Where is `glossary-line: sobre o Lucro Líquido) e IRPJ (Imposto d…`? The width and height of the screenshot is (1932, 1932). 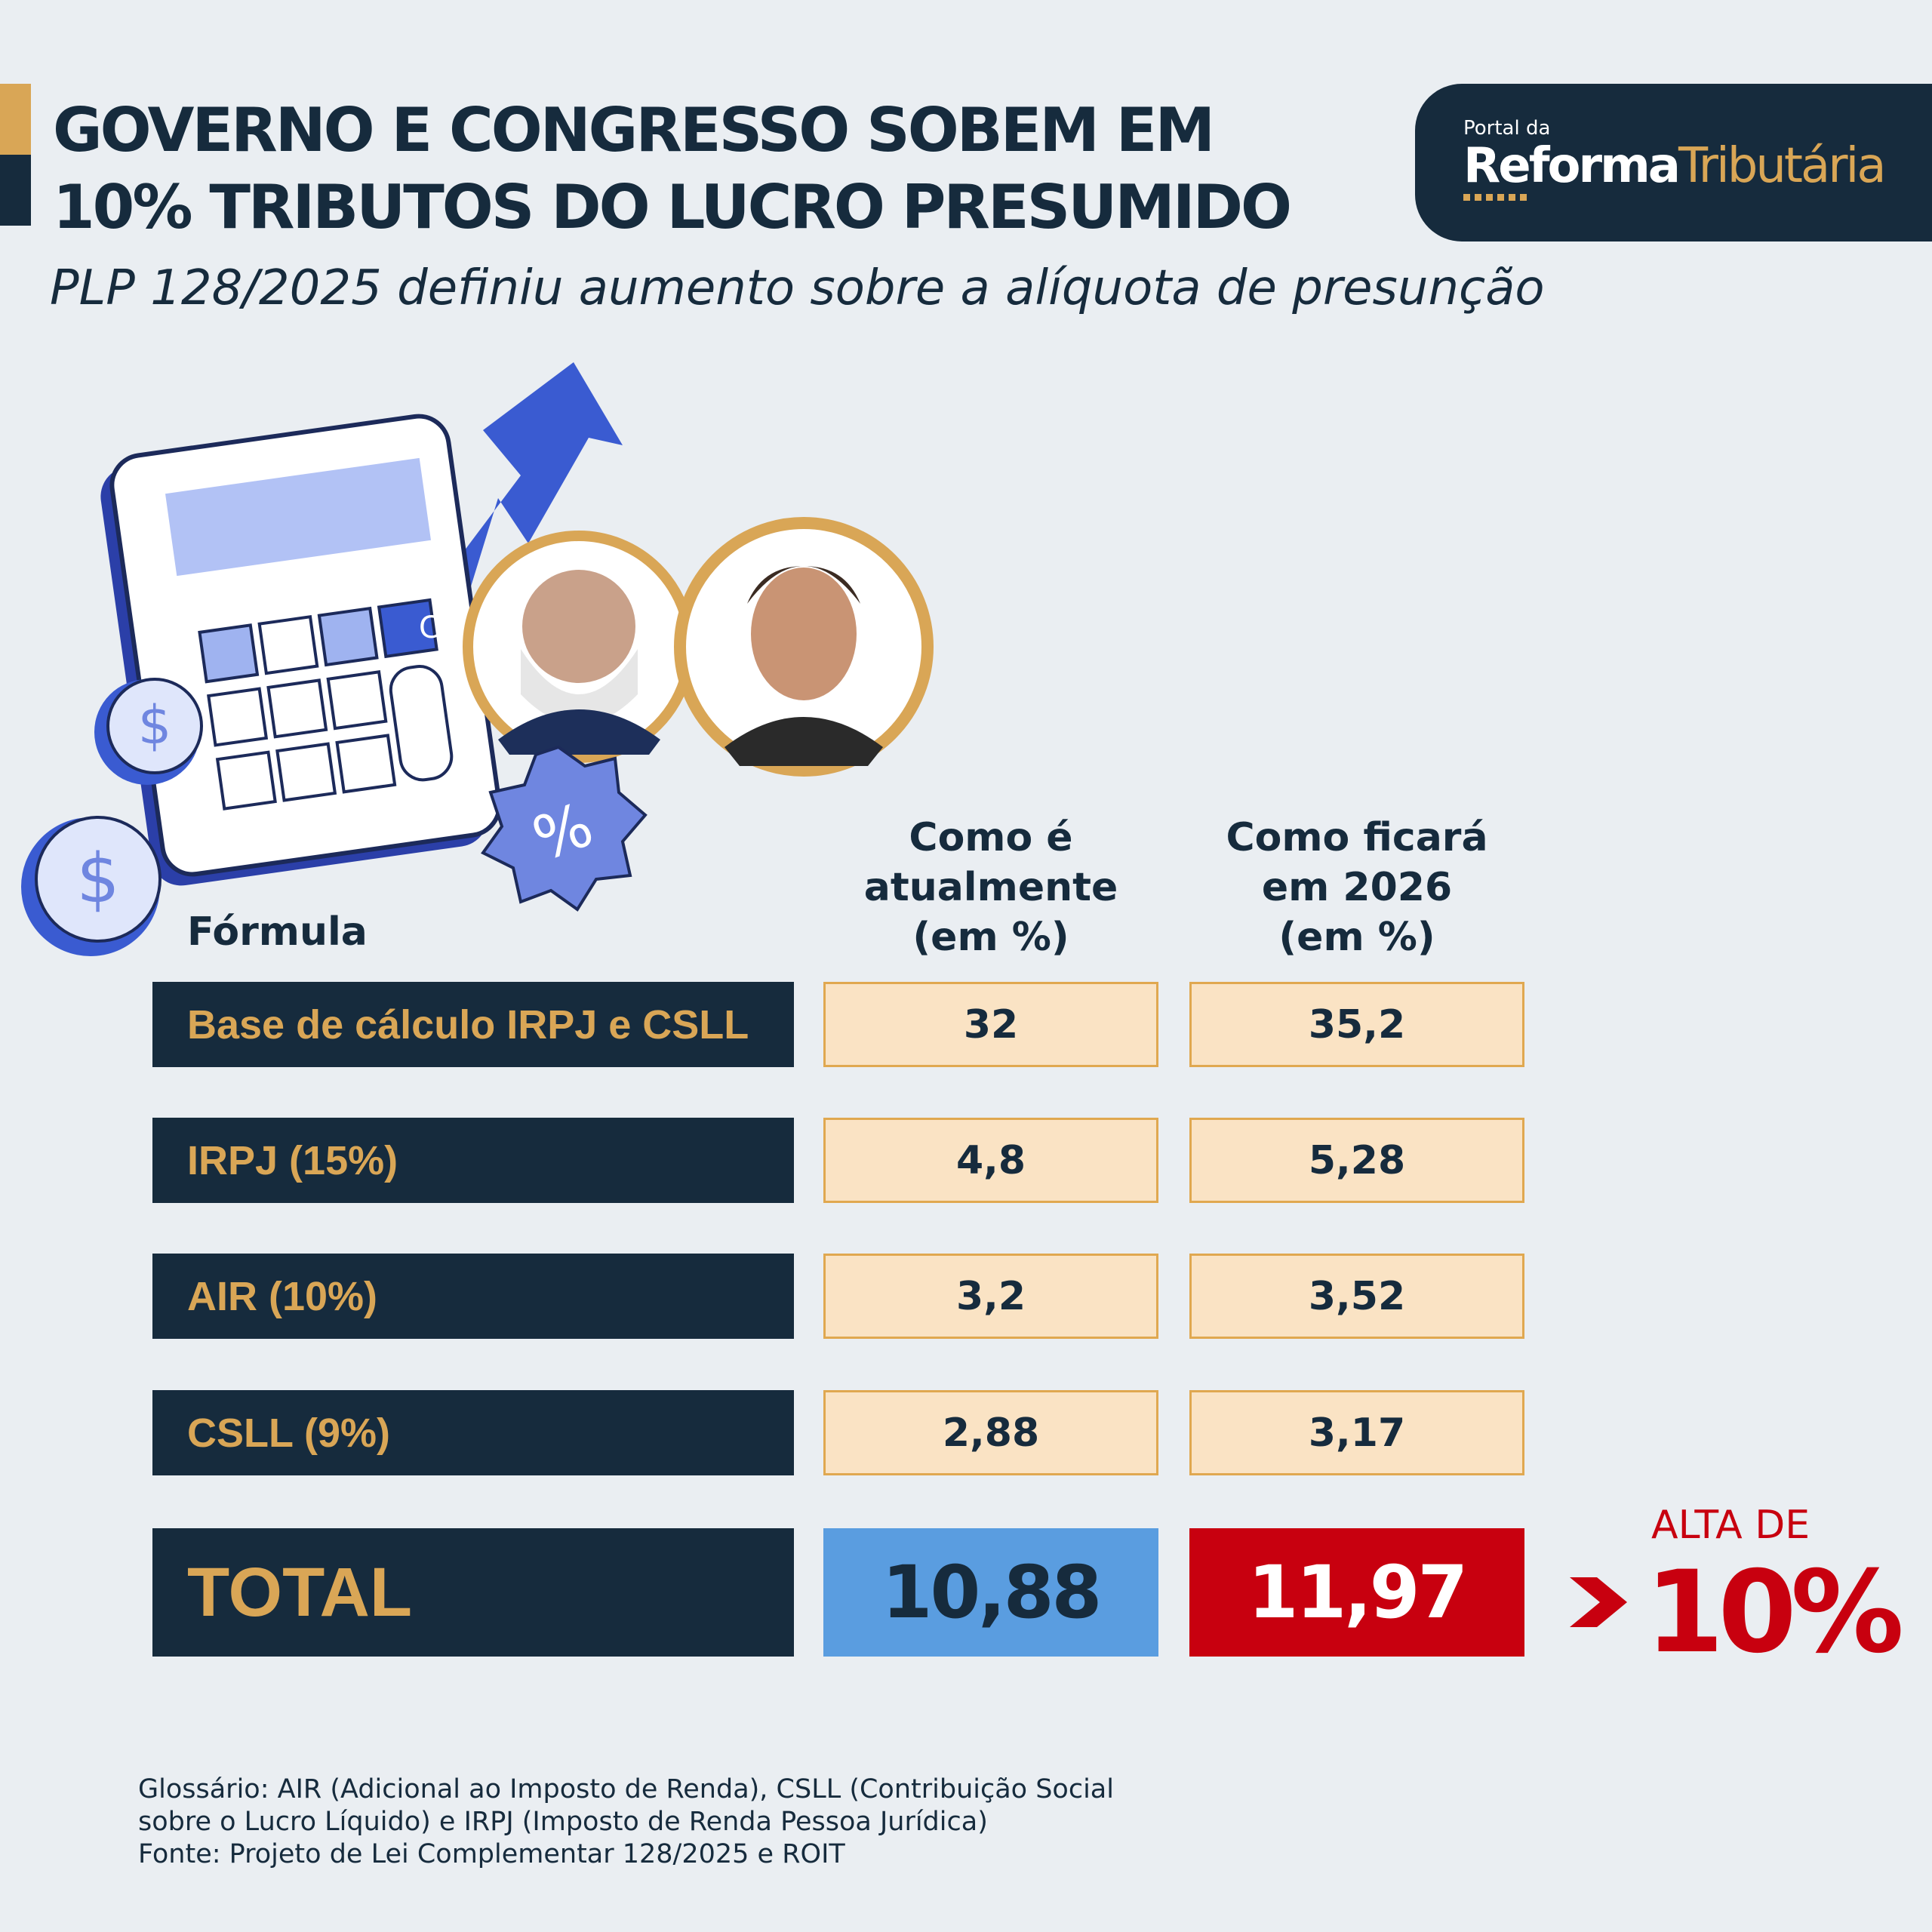
glossary-line: sobre o Lucro Líquido) e IRPJ (Imposto d… is located at coordinates (563, 1822).